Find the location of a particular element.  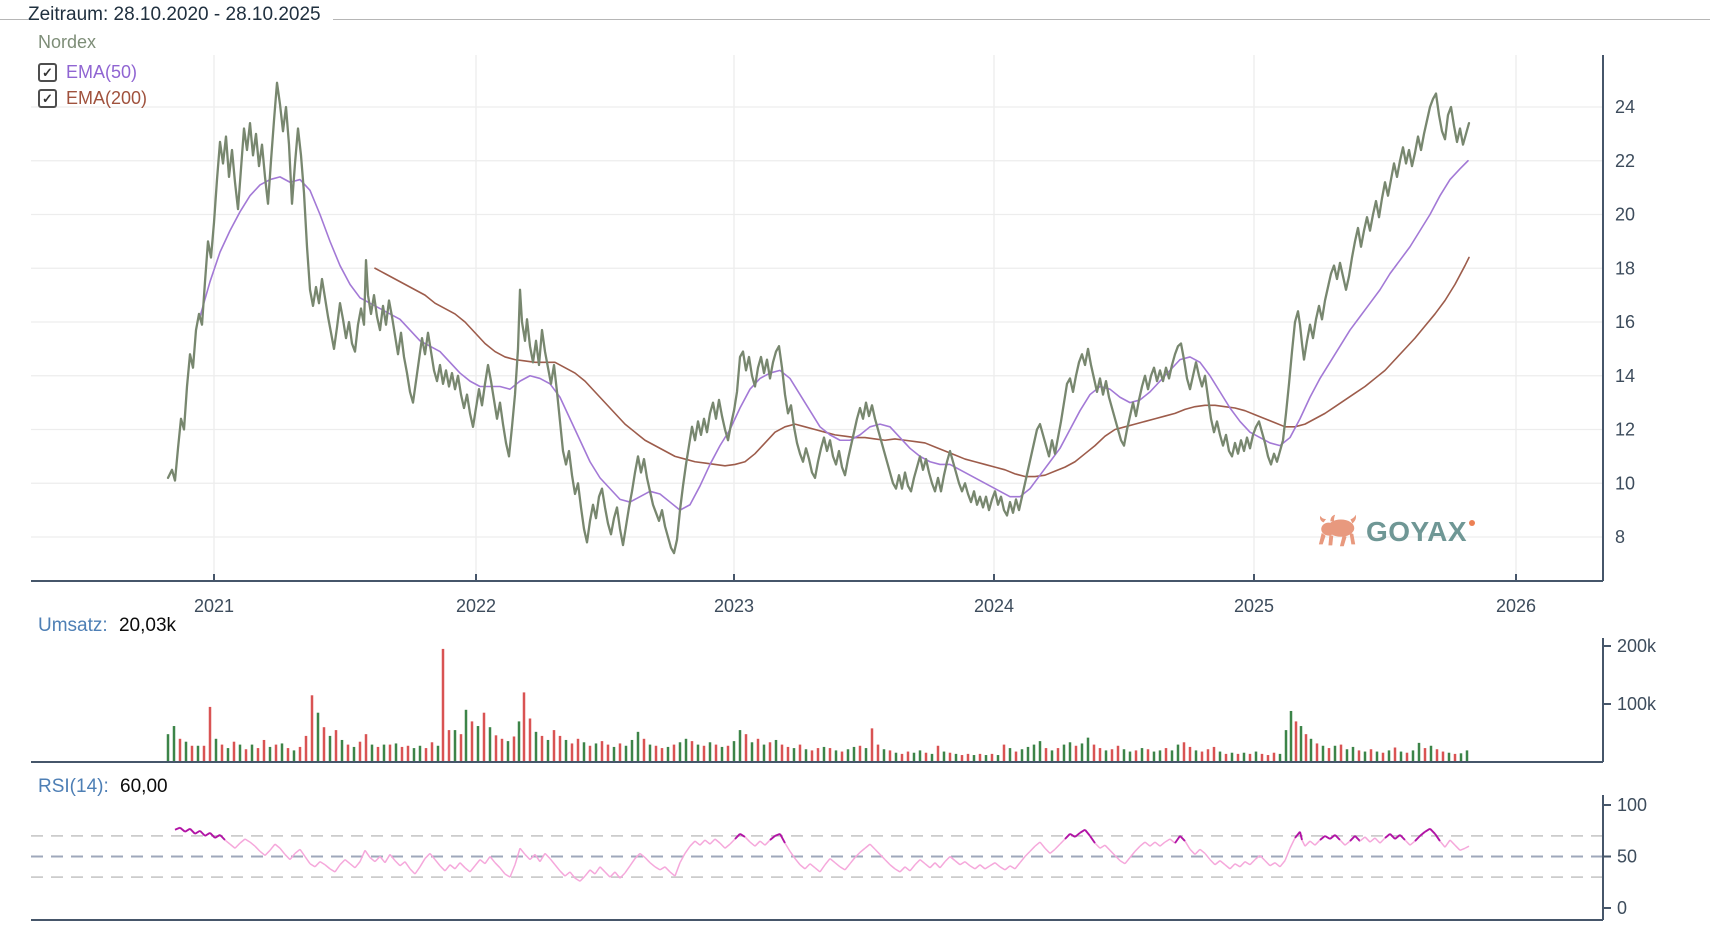

chart-legend: Nordex ✓ EMA(50) ✓ EMA(200) is located at coordinates (92, 71).